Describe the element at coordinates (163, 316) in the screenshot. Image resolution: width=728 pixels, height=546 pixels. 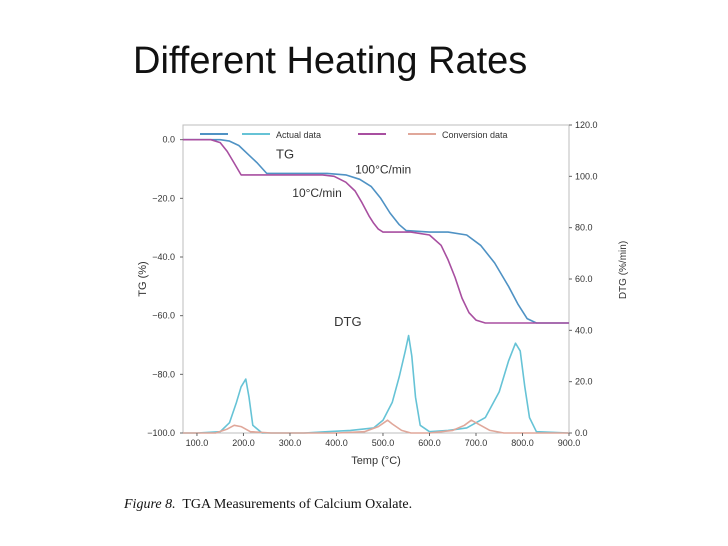
I see `y-tick-label: −60.0` at that location.